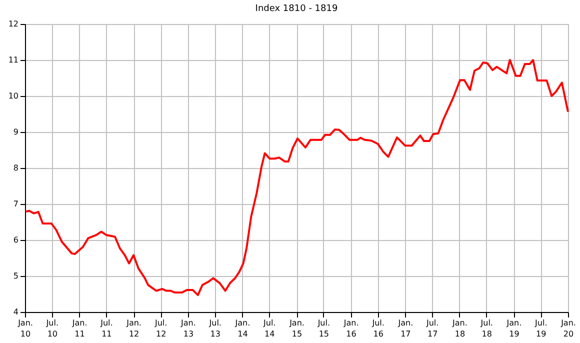 Image resolution: width=580 pixels, height=343 pixels. I want to click on y-tick-label: 4, so click(15, 312).